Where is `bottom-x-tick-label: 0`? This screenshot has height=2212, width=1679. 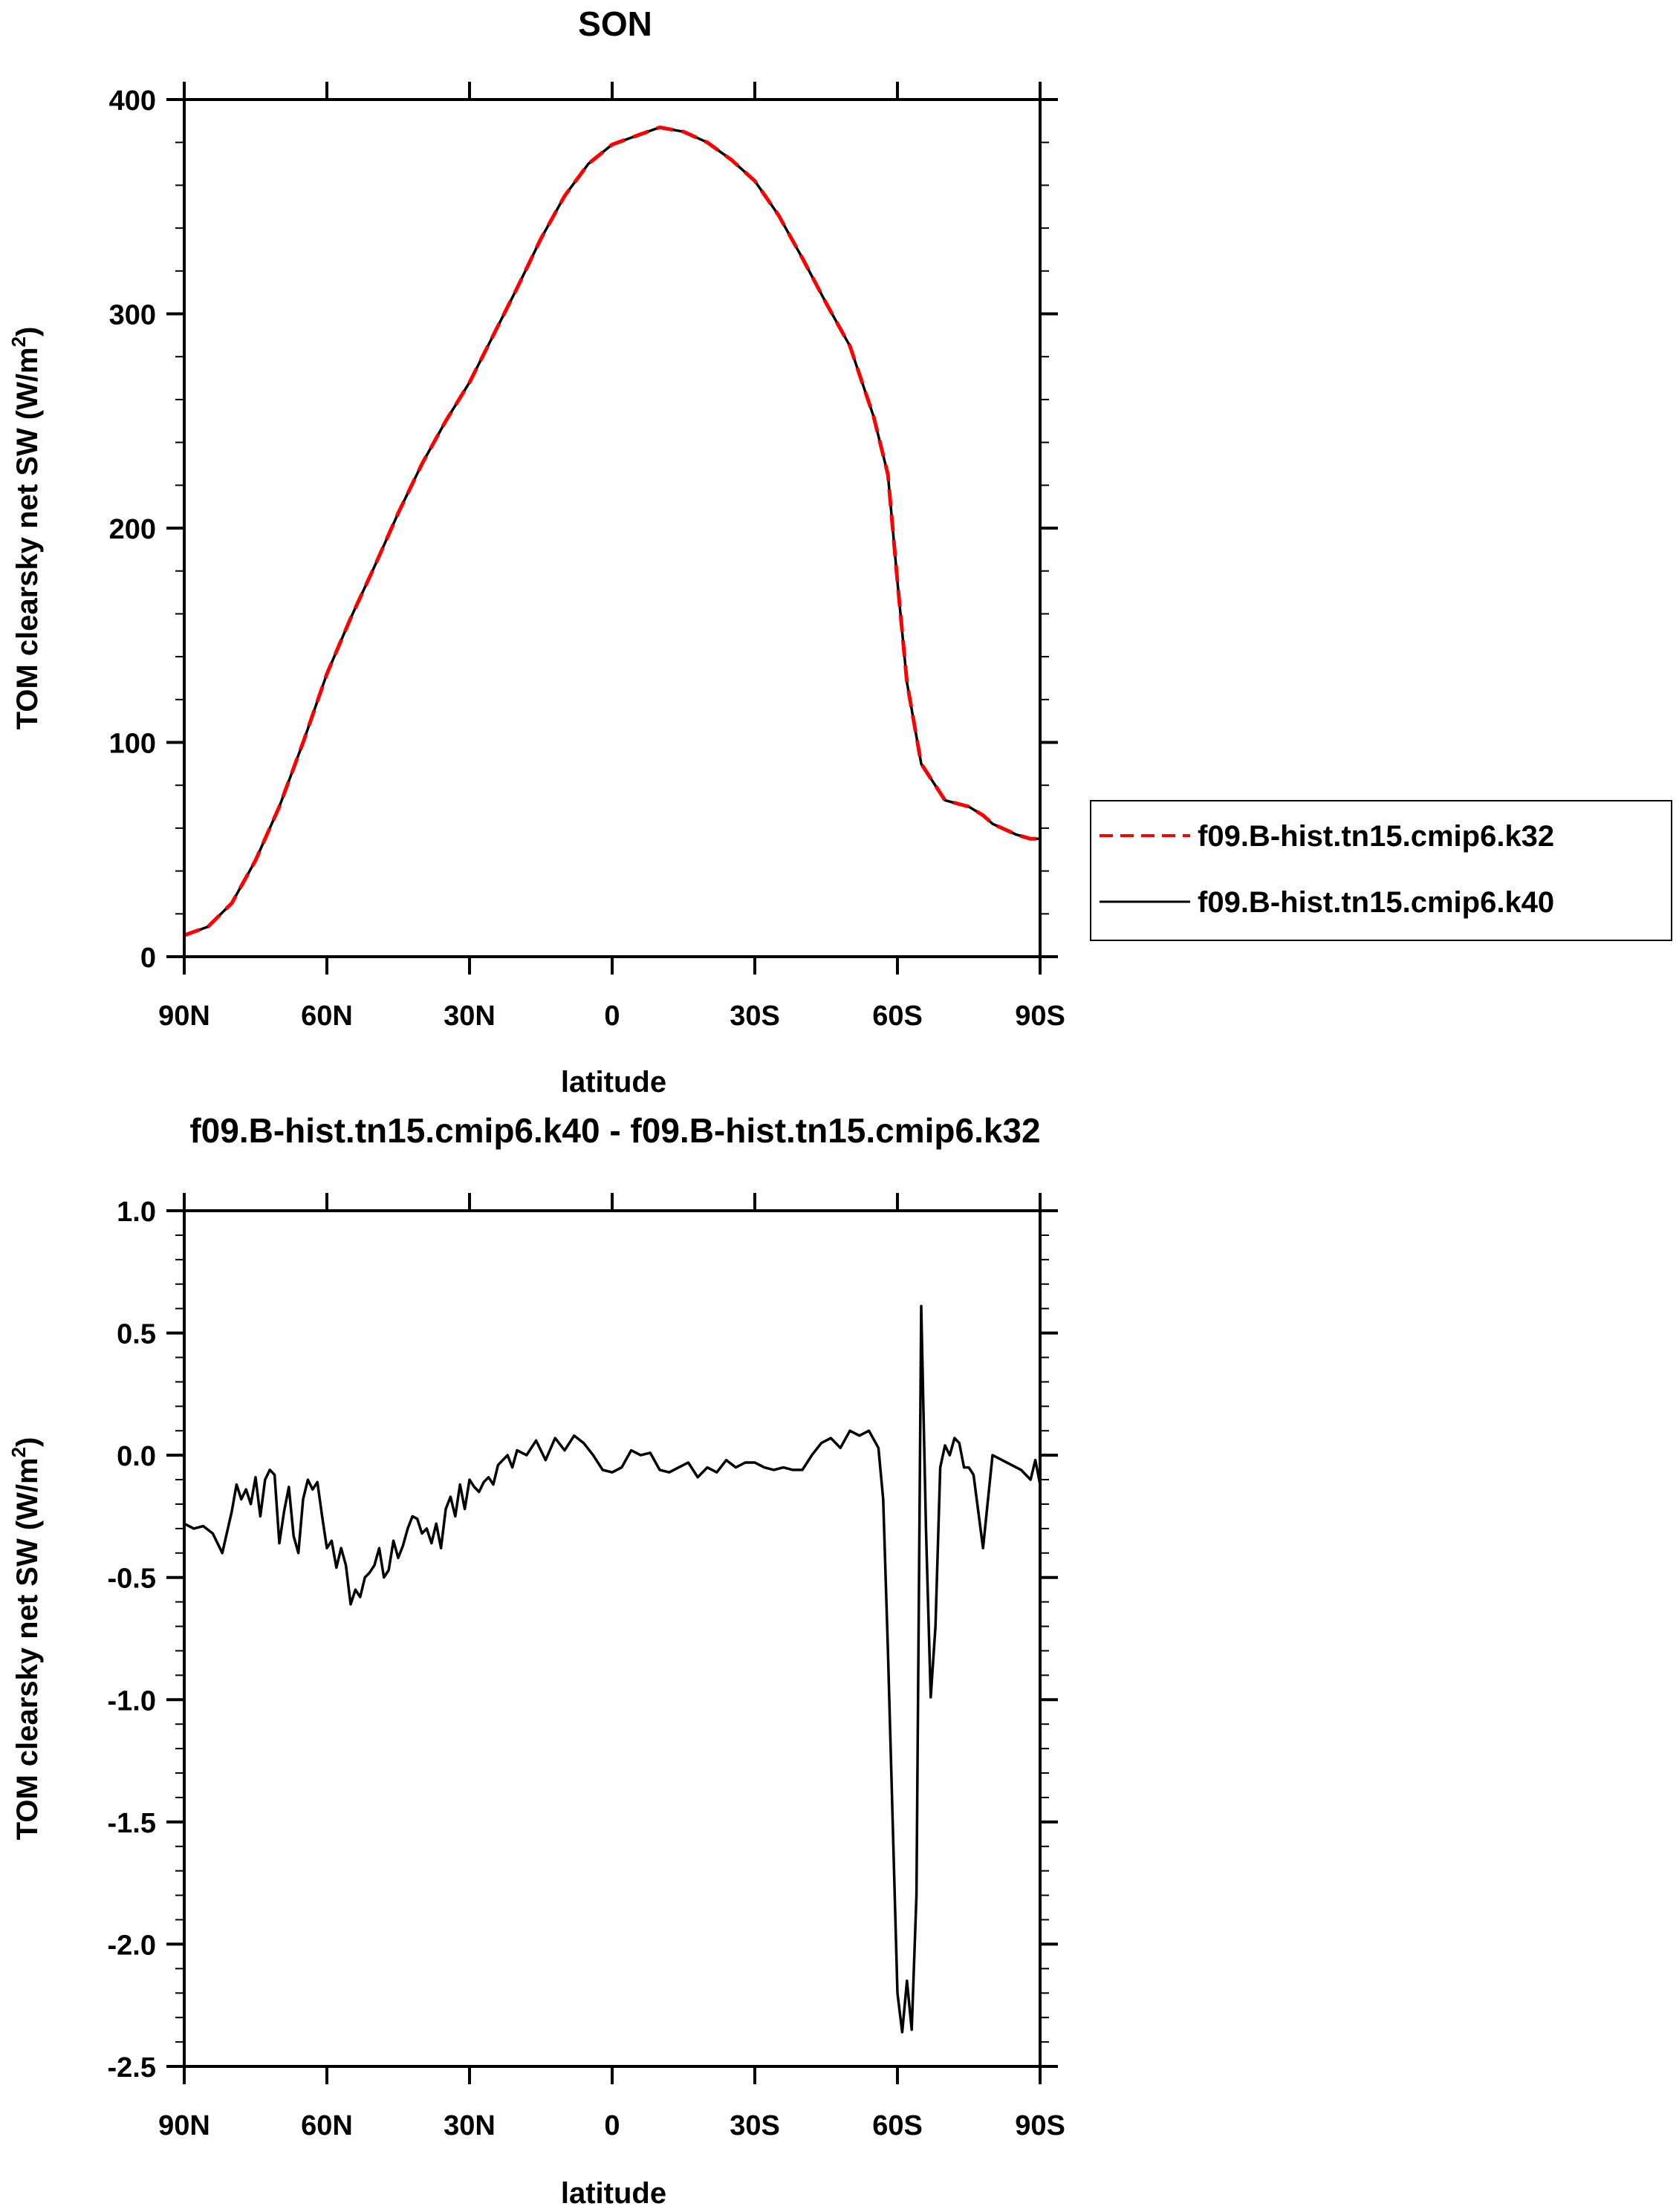 bottom-x-tick-label: 0 is located at coordinates (612, 2125).